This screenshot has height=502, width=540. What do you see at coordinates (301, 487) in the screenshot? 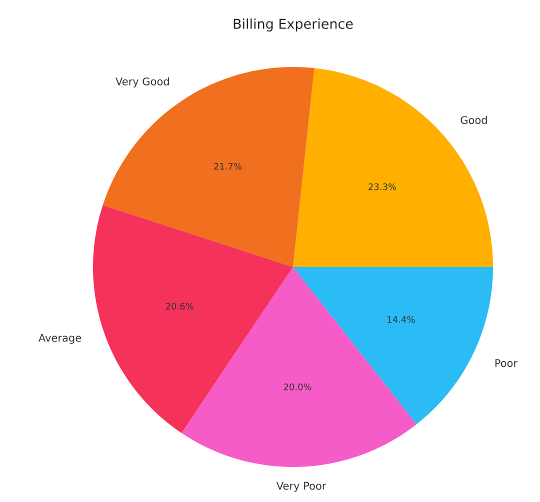
I see `slice-label: Very Poor` at bounding box center [301, 487].